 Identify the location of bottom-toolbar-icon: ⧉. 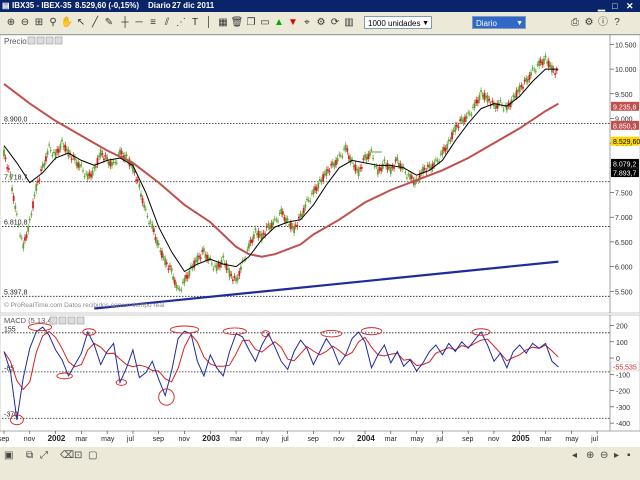
(30, 455).